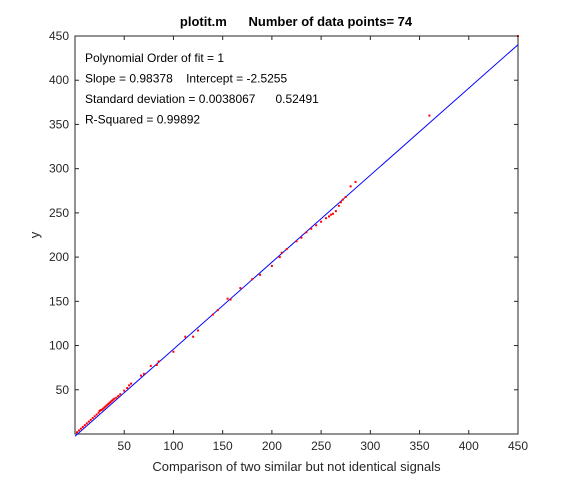 The image size is (574, 488). Describe the element at coordinates (59, 213) in the screenshot. I see `y-tick-label: 250` at that location.